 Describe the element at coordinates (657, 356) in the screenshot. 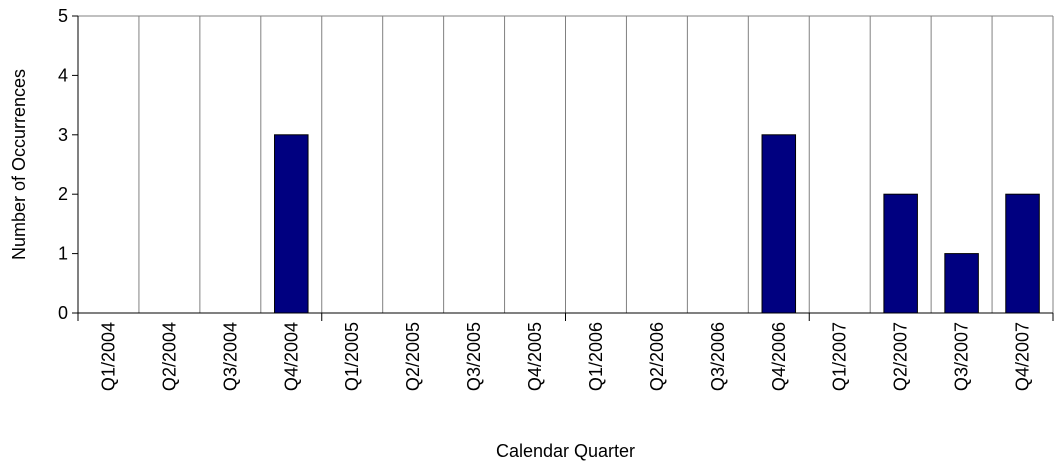

I see `x-tick-label: Q2/2006` at that location.